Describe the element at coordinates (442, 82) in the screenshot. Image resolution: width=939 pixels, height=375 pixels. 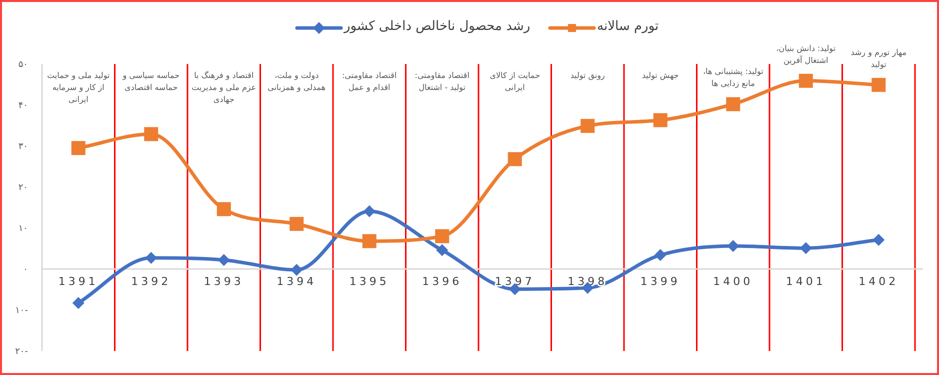
I see `annotation: اقتصاد مقاومتی: تولید - اشتغال` at that location.